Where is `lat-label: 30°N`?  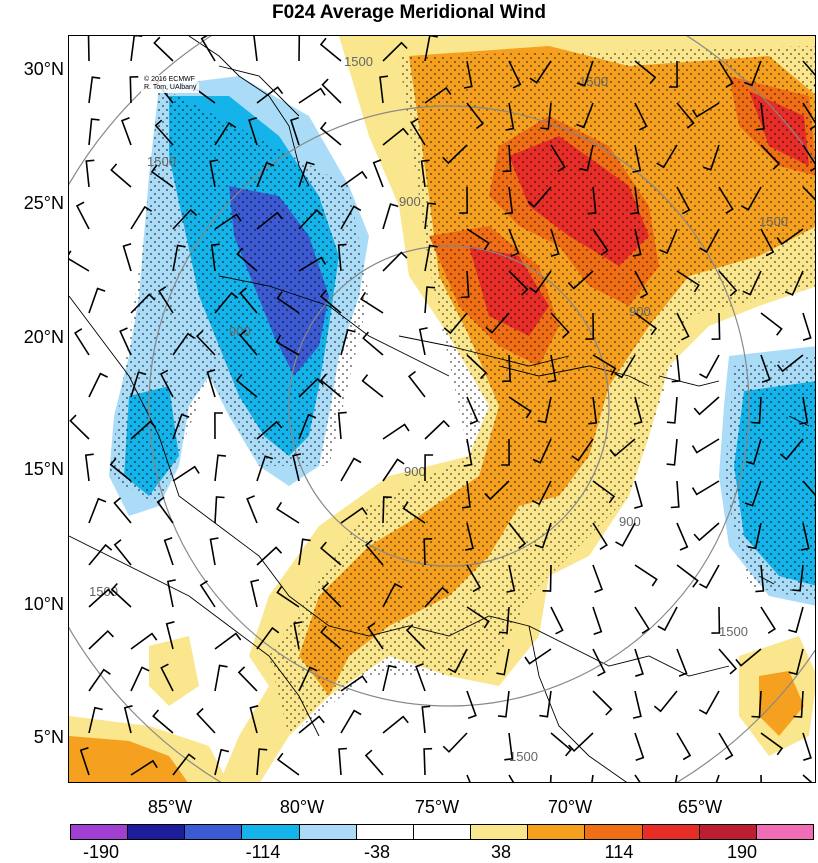
lat-label: 30°N is located at coordinates (43, 69).